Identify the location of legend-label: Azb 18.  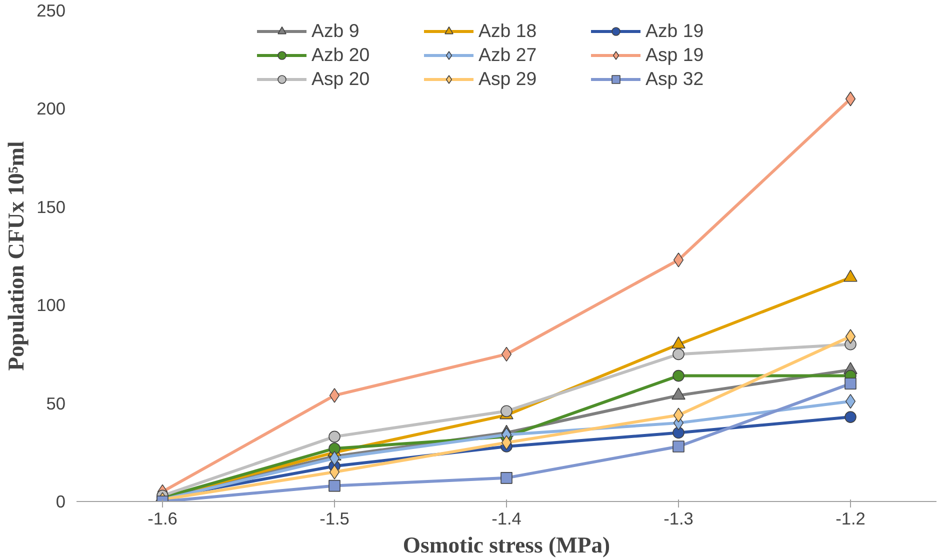
(508, 31).